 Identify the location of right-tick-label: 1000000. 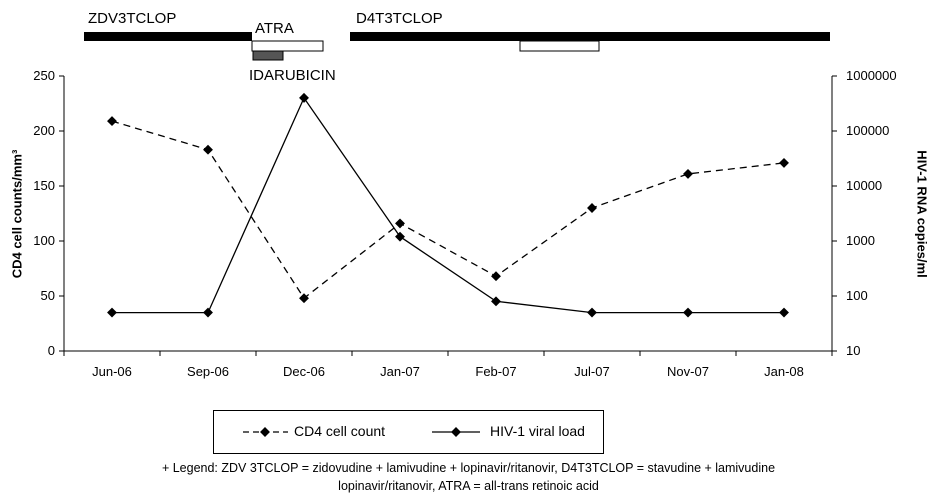
(871, 75).